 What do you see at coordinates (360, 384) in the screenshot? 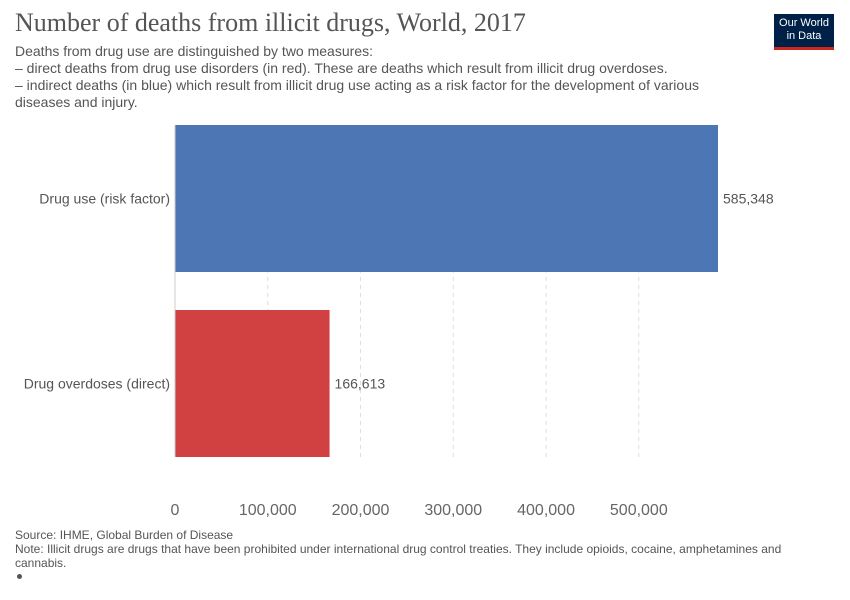
I see `value-label: 166,613` at bounding box center [360, 384].